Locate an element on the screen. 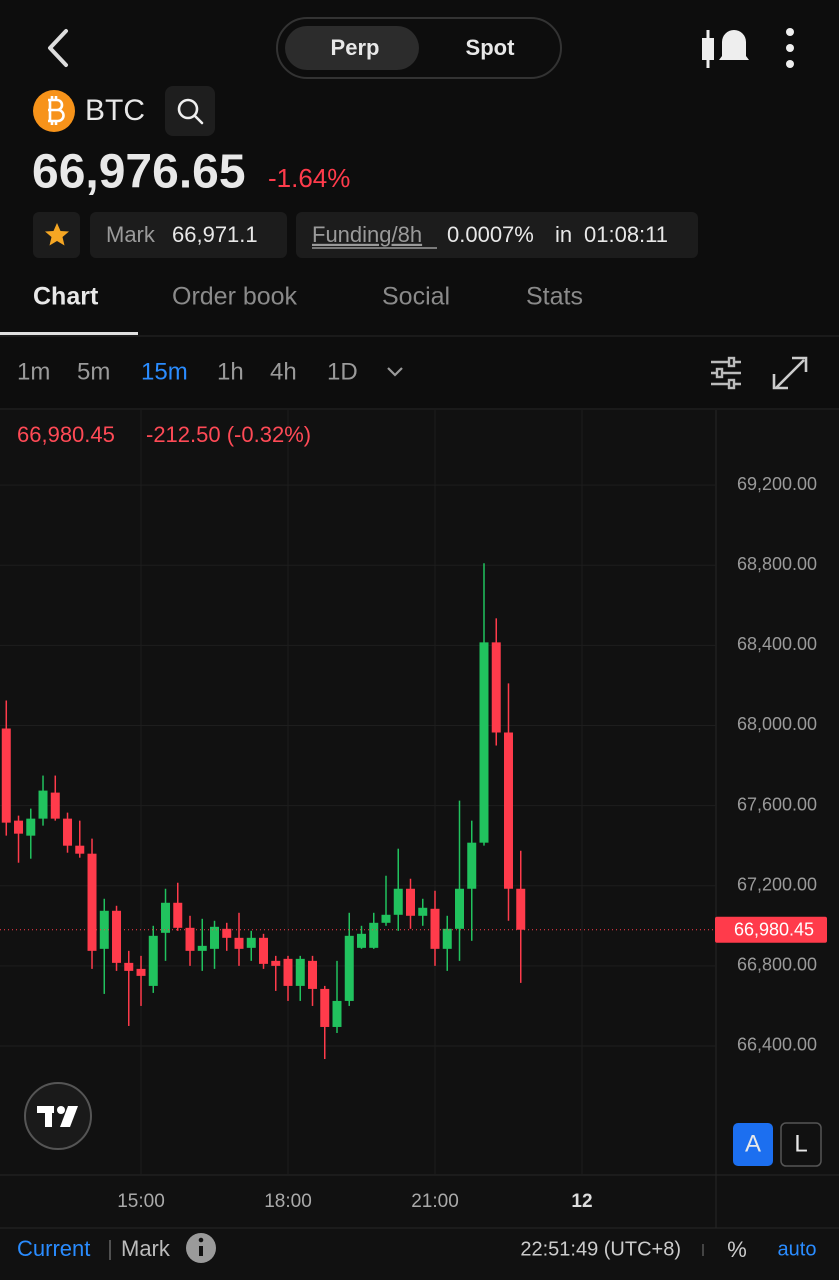  log-scale-button is located at coordinates (801, 1144).